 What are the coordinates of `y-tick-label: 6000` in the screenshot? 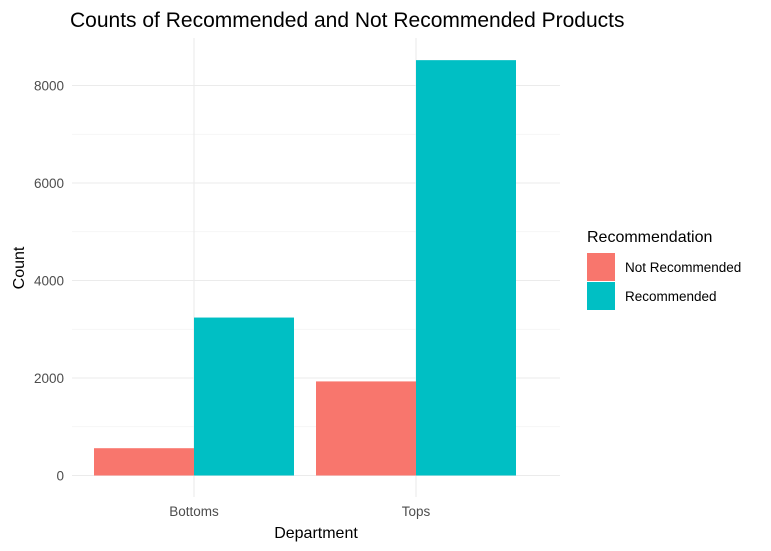 It's located at (49, 183).